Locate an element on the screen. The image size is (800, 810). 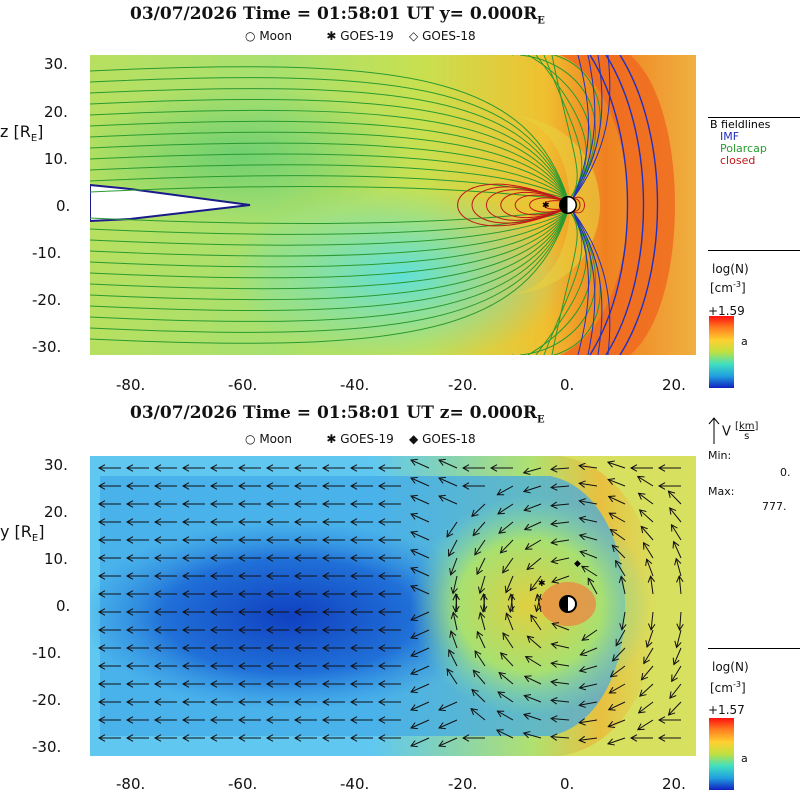
velocity-legend is located at coordinates (714, 433).